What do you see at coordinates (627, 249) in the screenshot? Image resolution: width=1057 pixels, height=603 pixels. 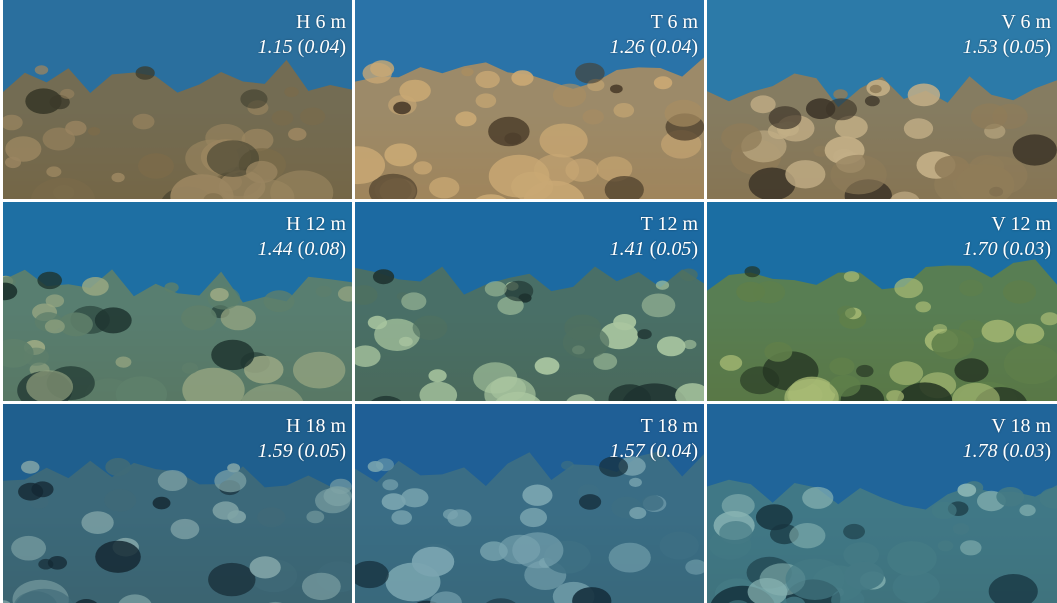 I see `rugosity-mean: 1.41` at bounding box center [627, 249].